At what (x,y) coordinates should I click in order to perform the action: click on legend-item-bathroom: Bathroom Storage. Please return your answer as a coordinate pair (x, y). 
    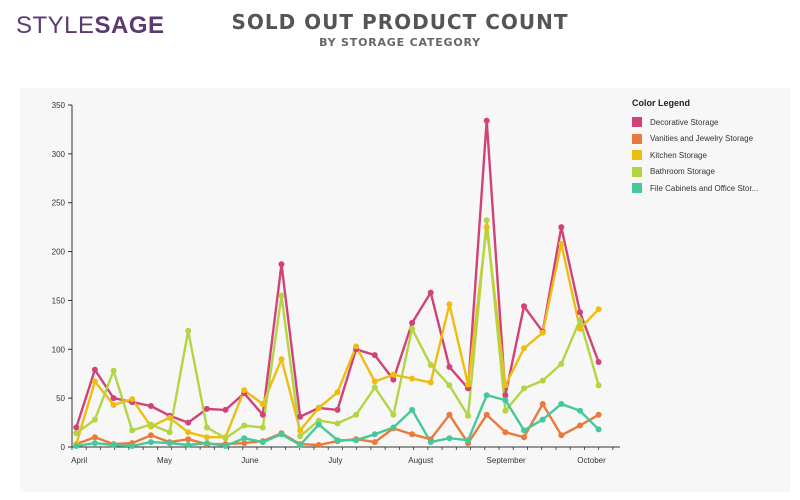
    Looking at the image, I should click on (712, 172).